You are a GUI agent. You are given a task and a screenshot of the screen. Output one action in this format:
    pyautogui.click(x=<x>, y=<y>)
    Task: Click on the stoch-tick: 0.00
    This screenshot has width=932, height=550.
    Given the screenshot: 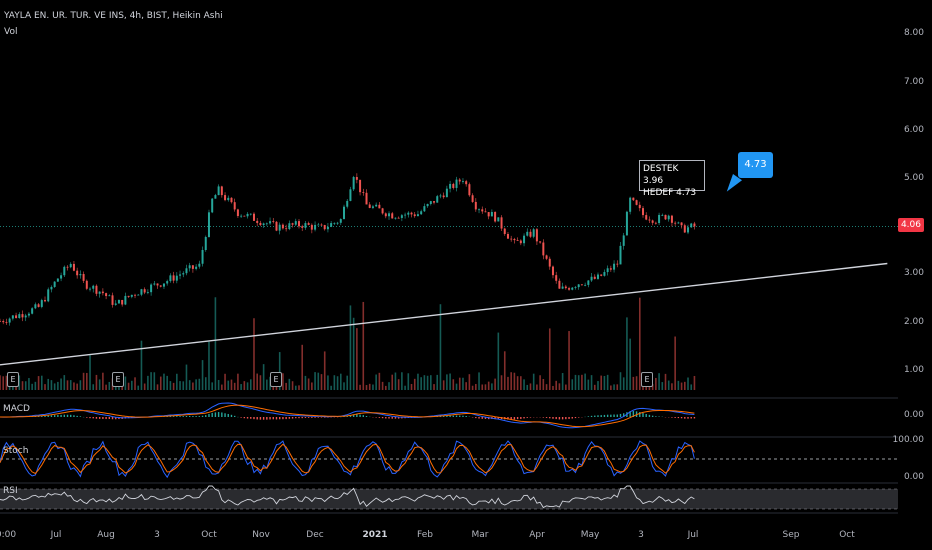 What is the action you would take?
    pyautogui.click(x=913, y=477)
    